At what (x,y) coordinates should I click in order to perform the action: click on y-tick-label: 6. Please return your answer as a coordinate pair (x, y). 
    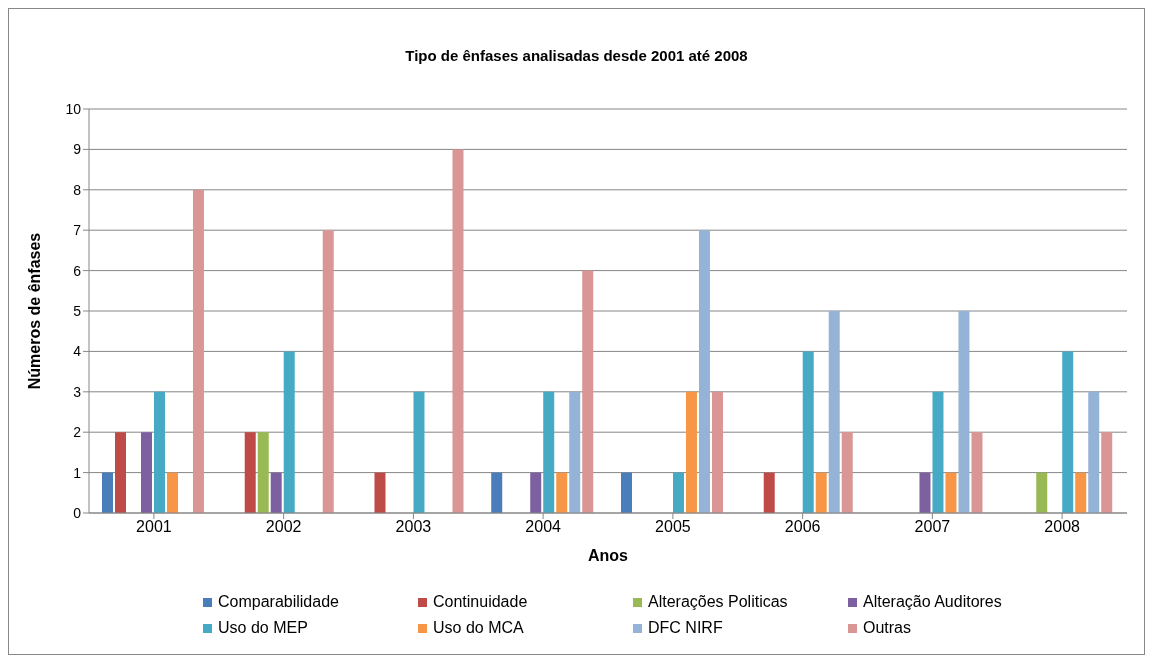
    Looking at the image, I should click on (77, 270).